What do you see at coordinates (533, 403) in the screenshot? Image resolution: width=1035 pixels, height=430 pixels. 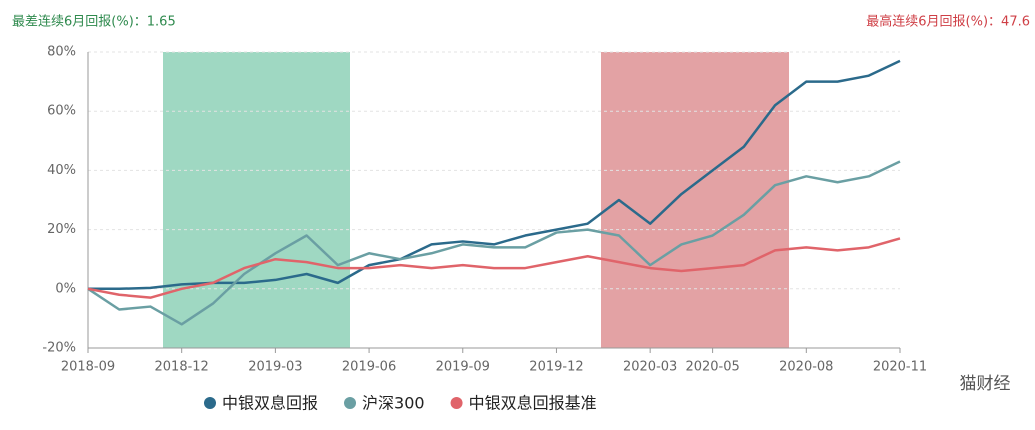 I see `legend-label: 中银双息回报基准` at bounding box center [533, 403].